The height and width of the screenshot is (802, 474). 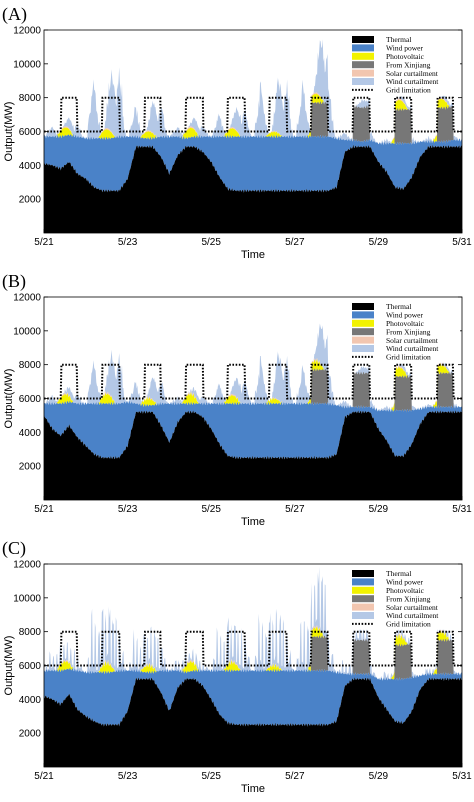 What do you see at coordinates (14, 281) in the screenshot?
I see `panel-label: (B)` at bounding box center [14, 281].